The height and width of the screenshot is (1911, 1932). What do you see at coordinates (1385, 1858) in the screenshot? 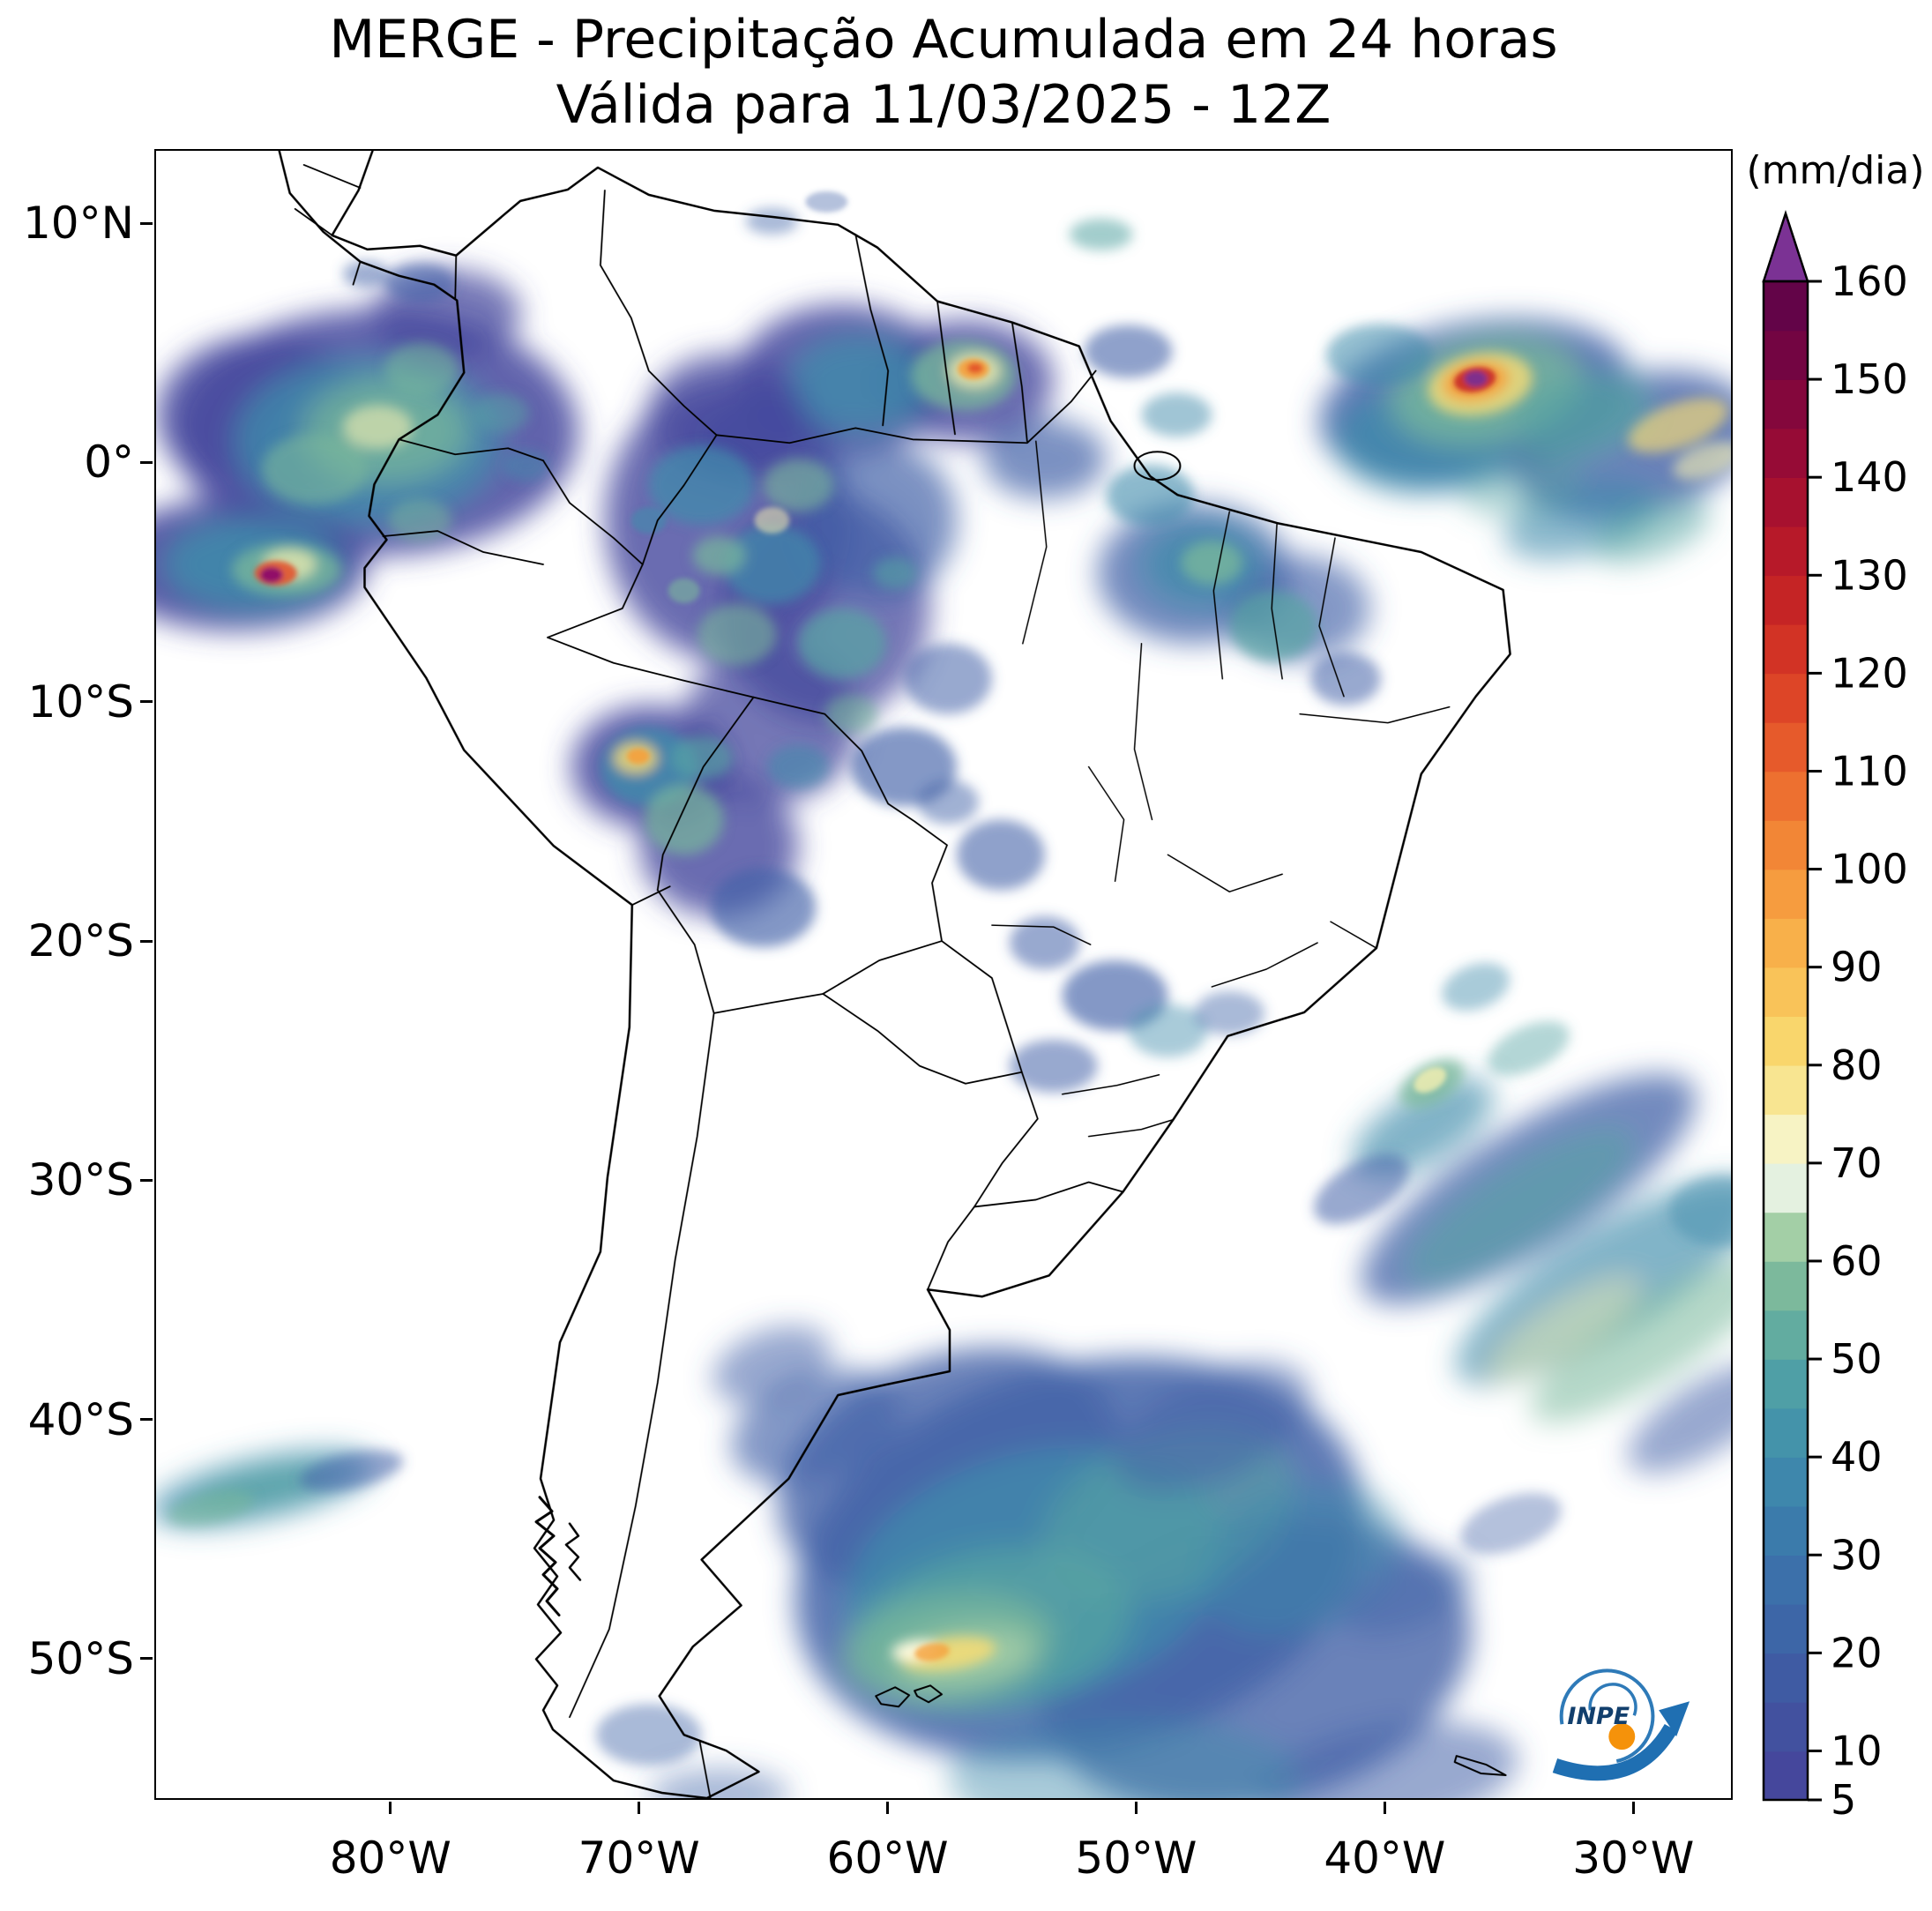
I see `x-tick-label: 40°W` at bounding box center [1385, 1858].